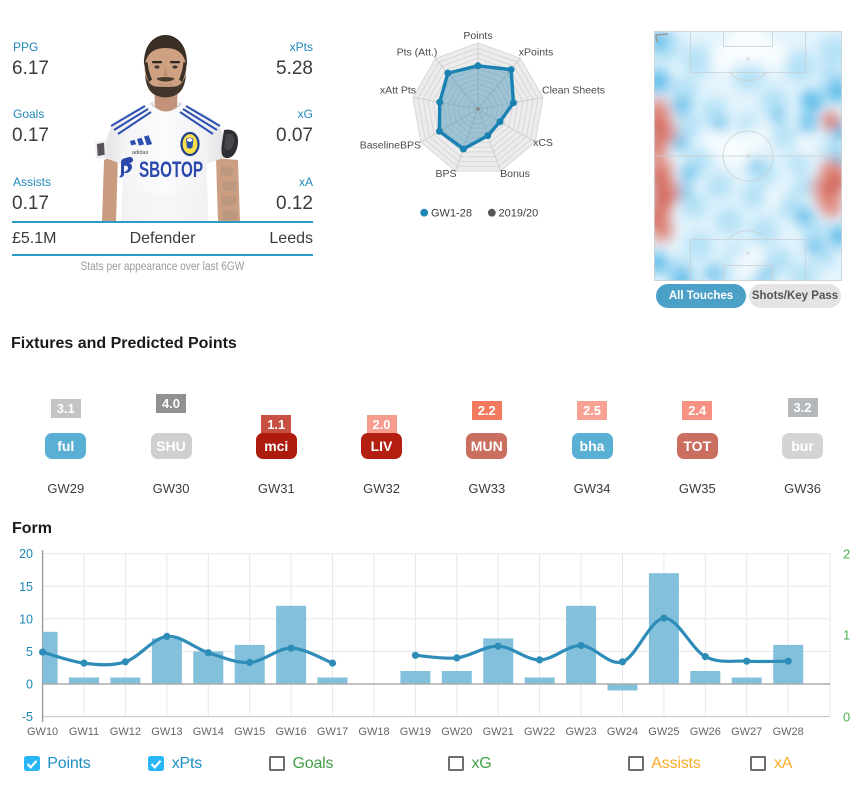 This screenshot has height=785, width=864. Describe the element at coordinates (26, 554) in the screenshot. I see `svg-text: 20` at that location.